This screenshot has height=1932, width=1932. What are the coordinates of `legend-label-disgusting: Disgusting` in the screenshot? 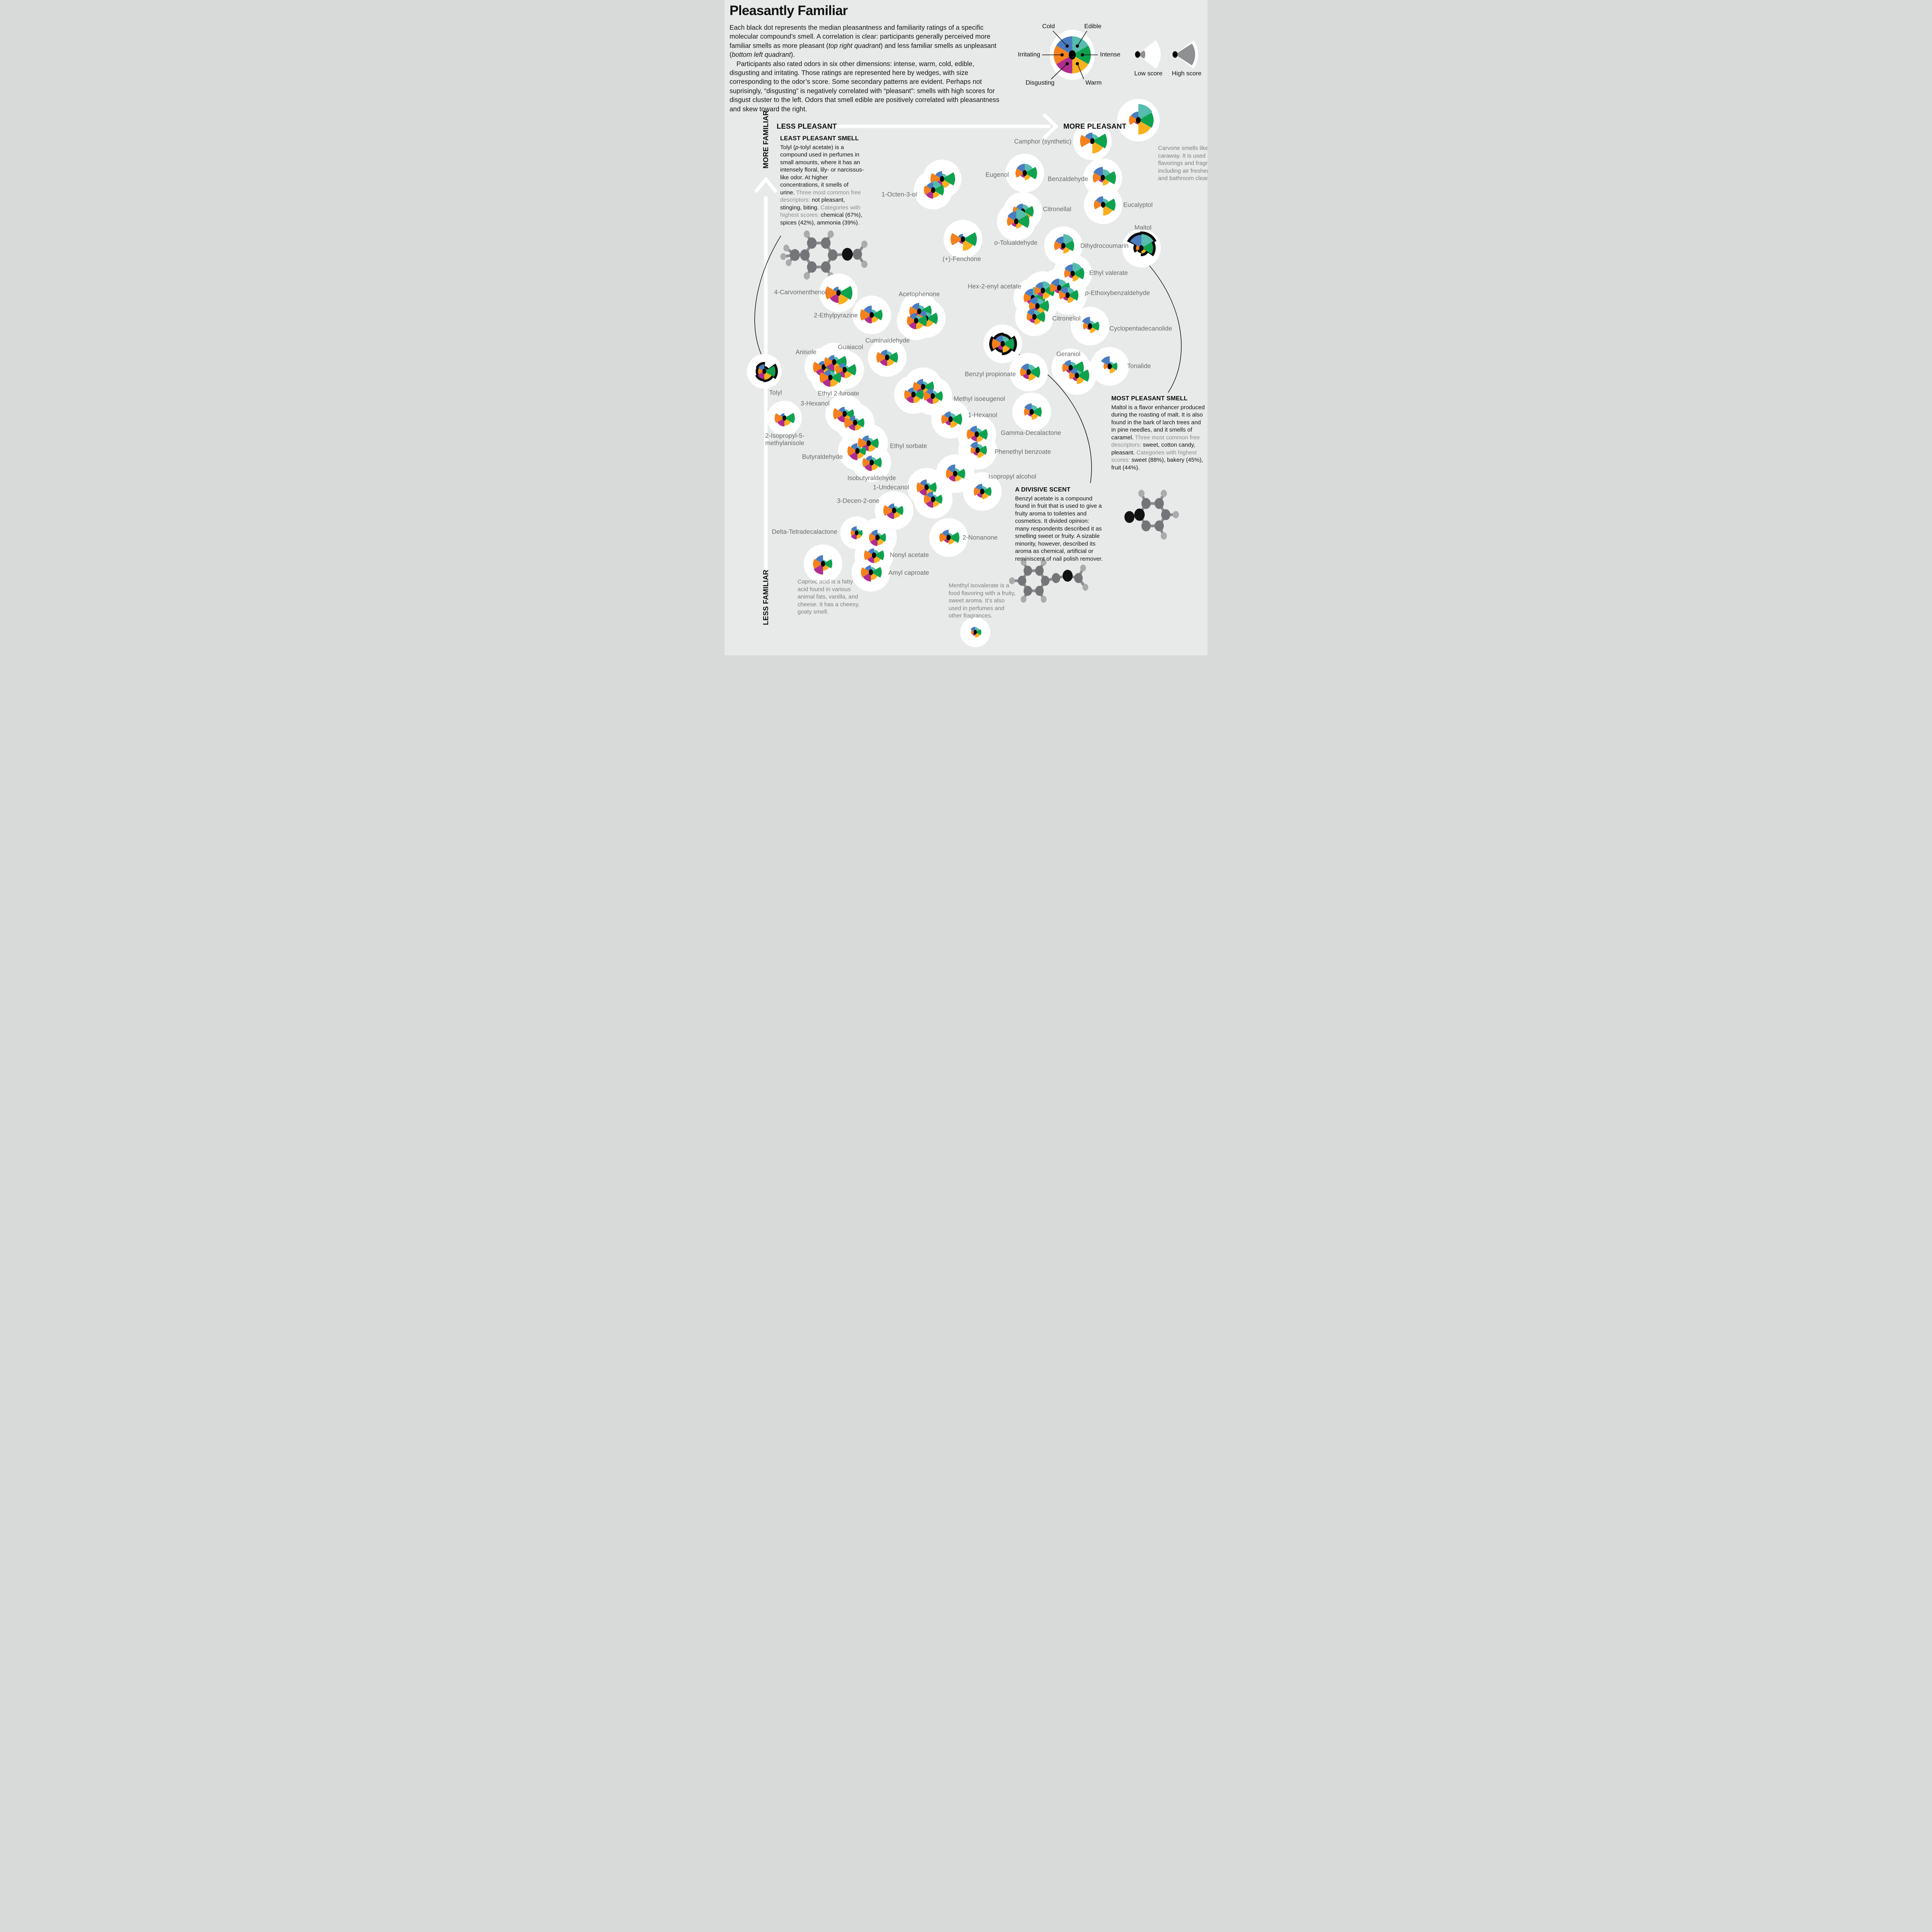 It's located at (1040, 83).